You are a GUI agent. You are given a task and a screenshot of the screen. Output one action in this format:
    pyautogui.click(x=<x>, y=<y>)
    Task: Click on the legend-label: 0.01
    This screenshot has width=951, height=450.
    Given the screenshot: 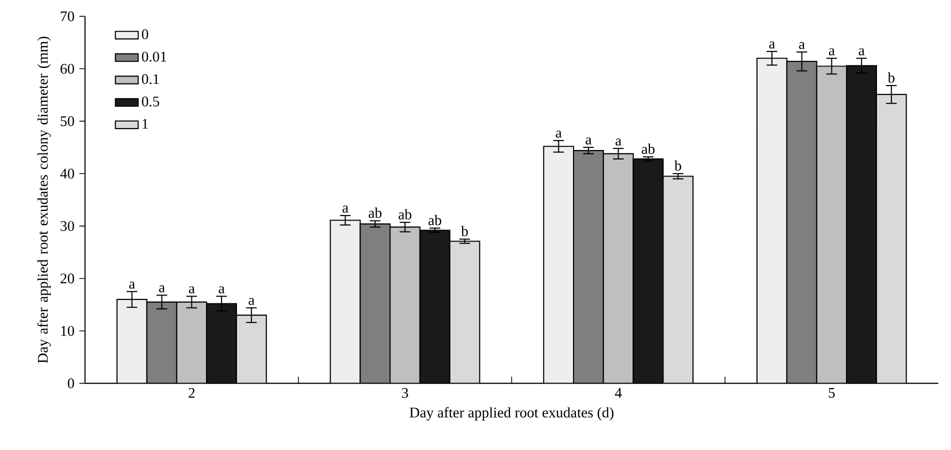 What is the action you would take?
    pyautogui.click(x=154, y=57)
    